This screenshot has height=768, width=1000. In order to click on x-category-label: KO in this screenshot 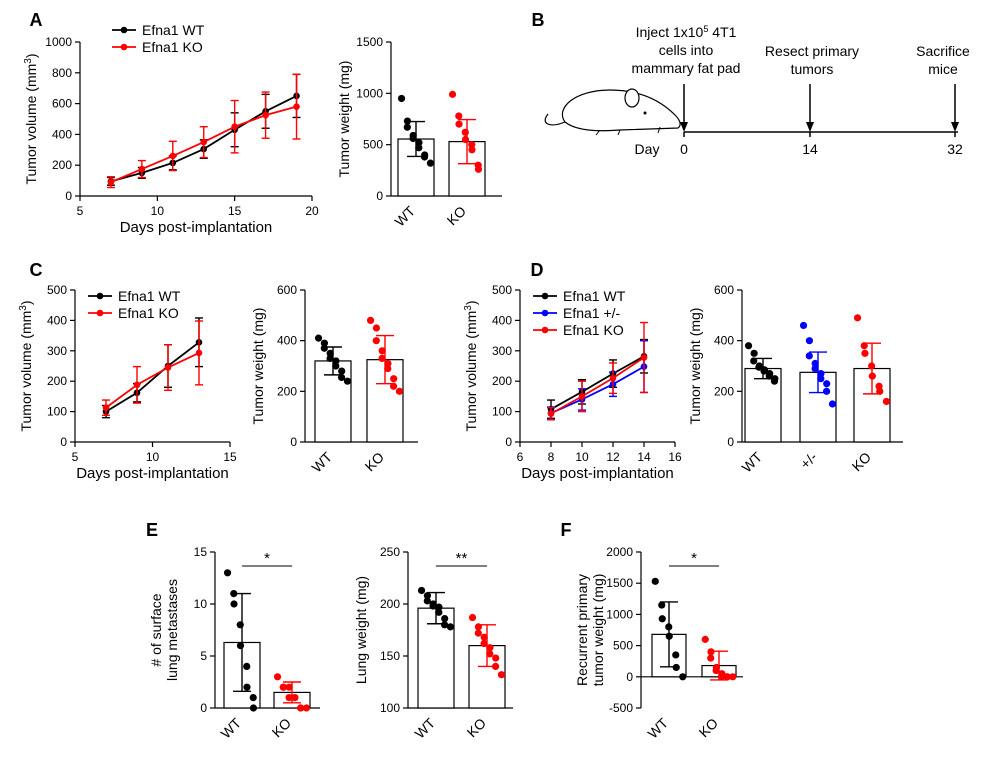, I will do `click(374, 462)`.